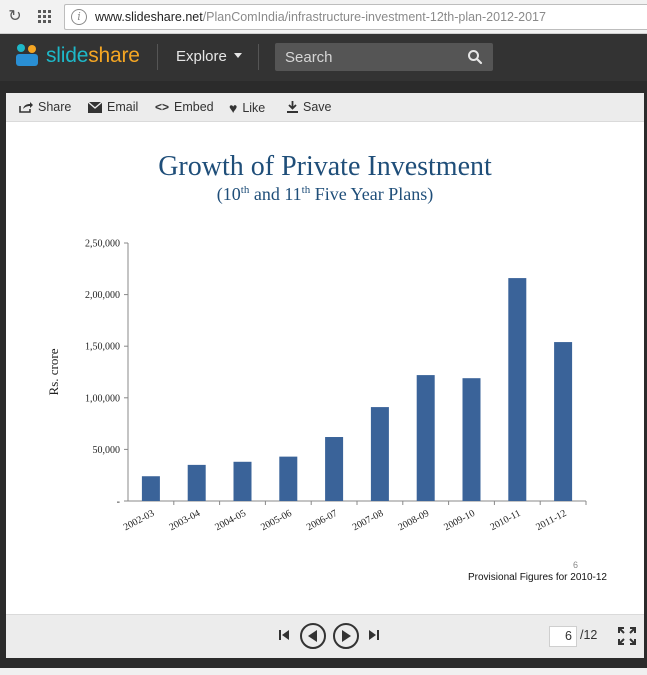  Describe the element at coordinates (113, 107) in the screenshot. I see `email-button: Email` at that location.